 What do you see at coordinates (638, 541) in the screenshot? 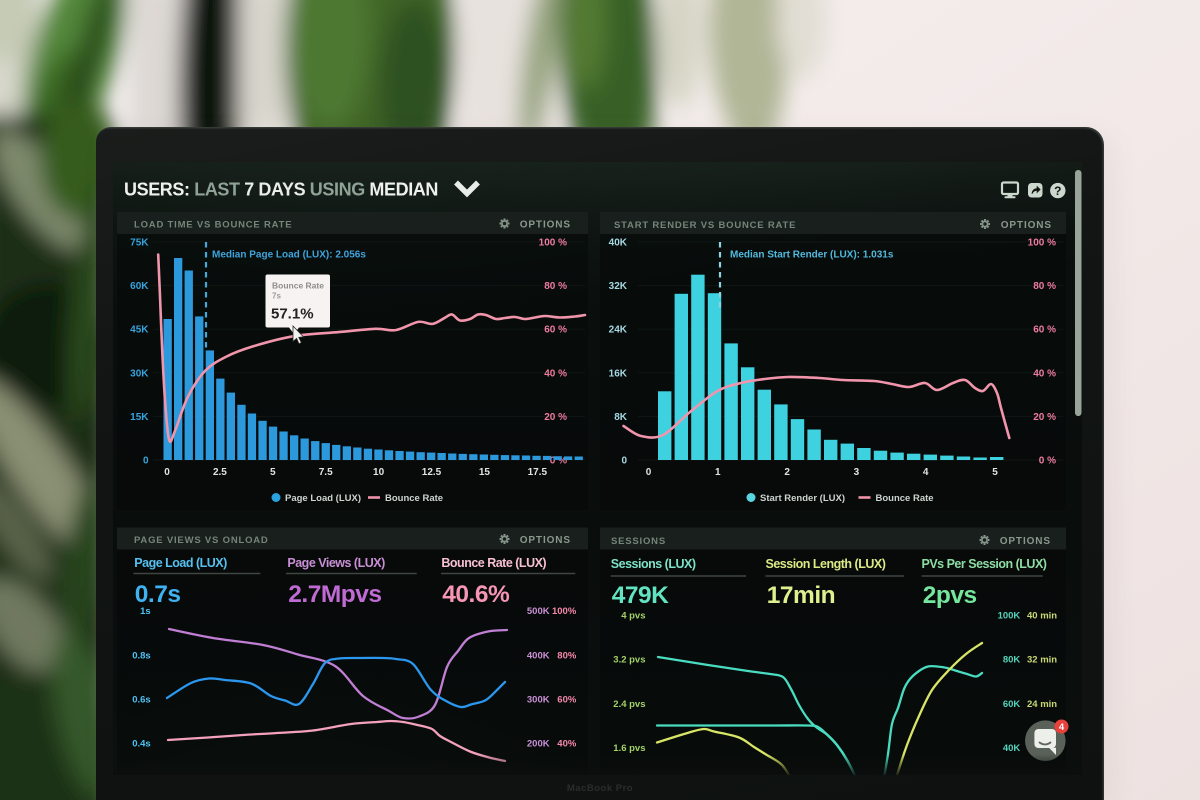
I see `svg-text: SESSIONS` at bounding box center [638, 541].